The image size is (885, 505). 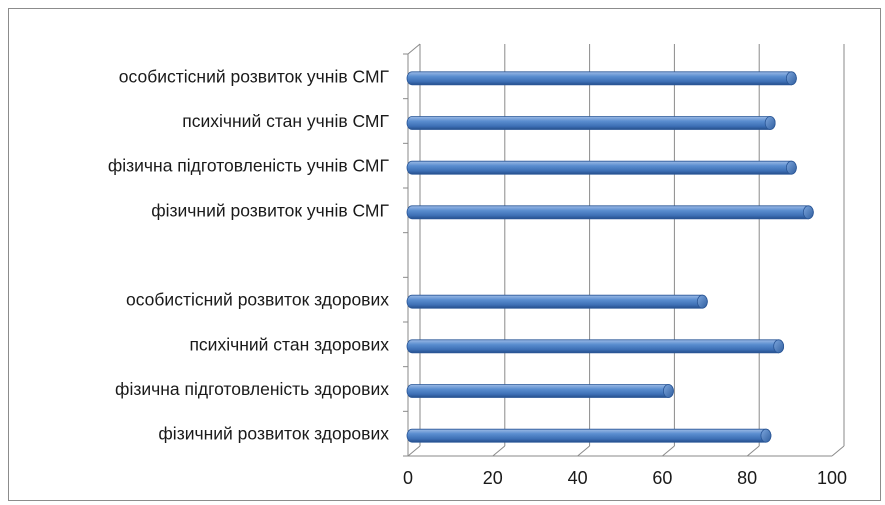 What do you see at coordinates (252, 389) in the screenshot?
I see `category-label: фізична підготовленість здорових` at bounding box center [252, 389].